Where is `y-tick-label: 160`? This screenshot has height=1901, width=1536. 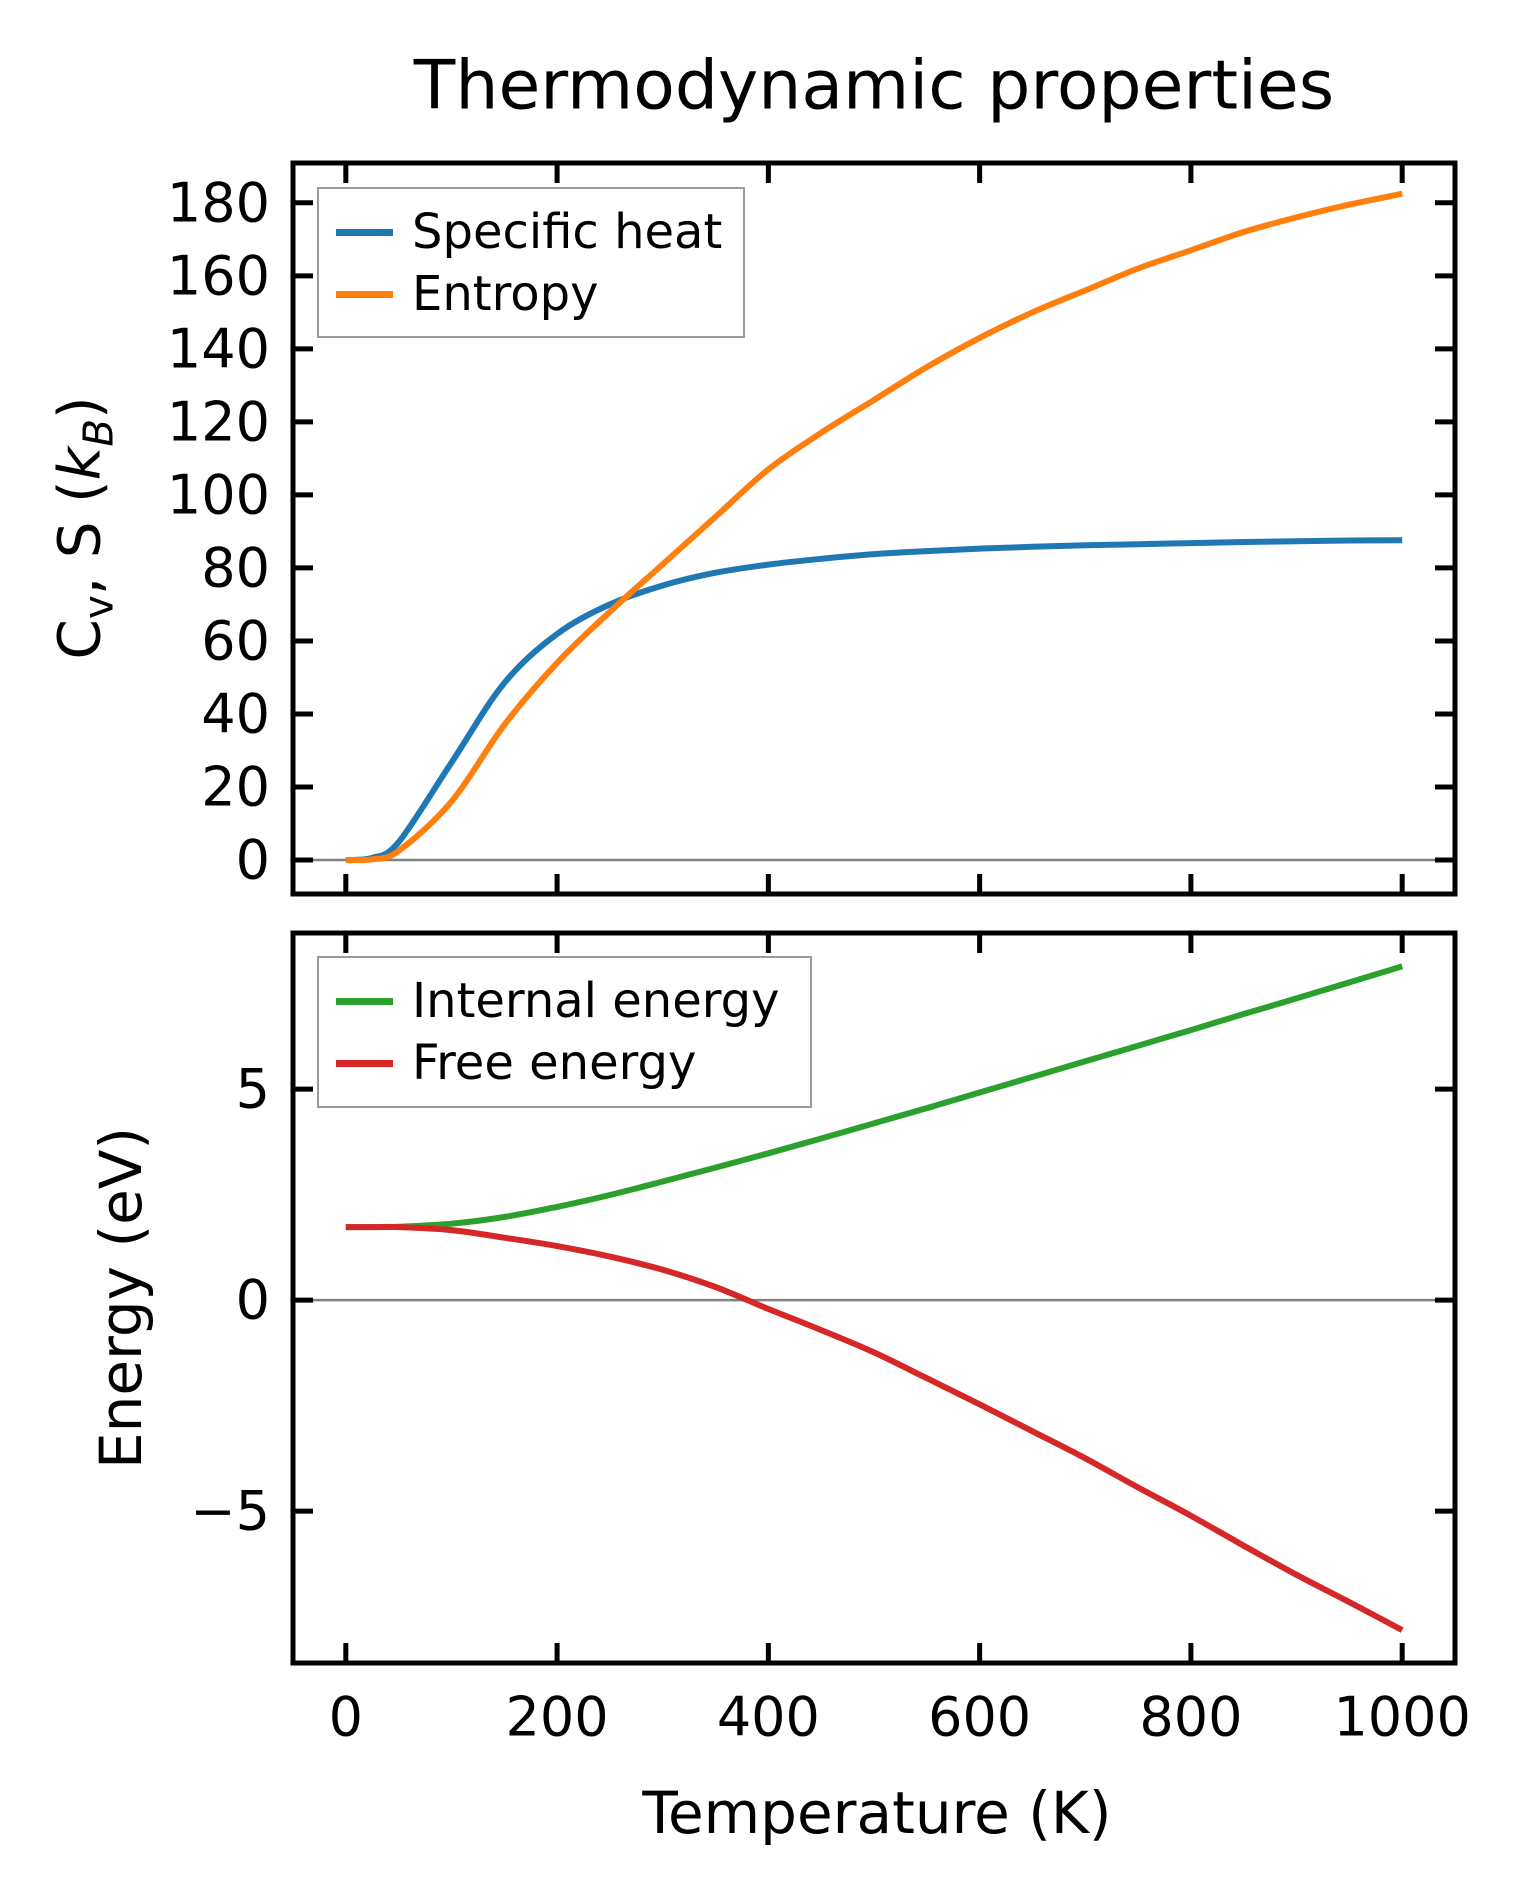
y-tick-label: 160 is located at coordinates (218, 276).